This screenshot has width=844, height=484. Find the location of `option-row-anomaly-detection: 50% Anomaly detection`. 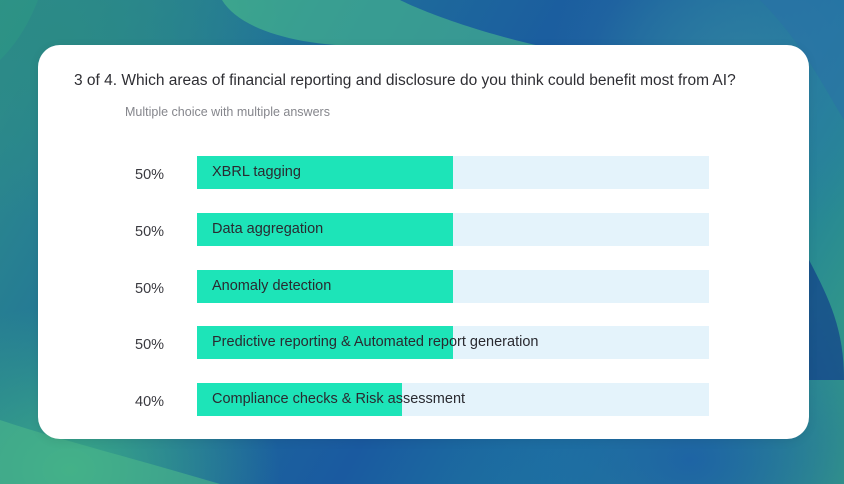

option-row-anomaly-detection: 50% Anomaly detection is located at coordinates (423, 287).